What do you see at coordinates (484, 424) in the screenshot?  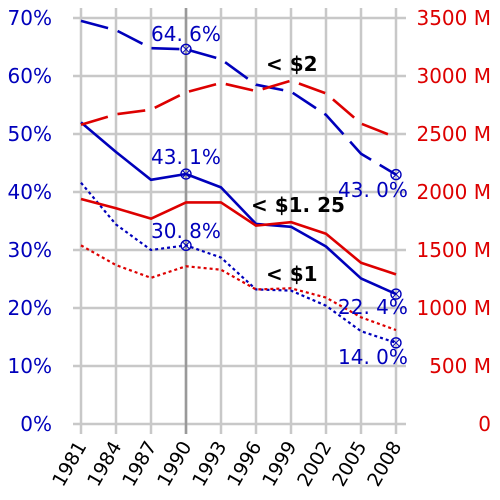 I see `right-axis-tick-label: 0` at bounding box center [484, 424].